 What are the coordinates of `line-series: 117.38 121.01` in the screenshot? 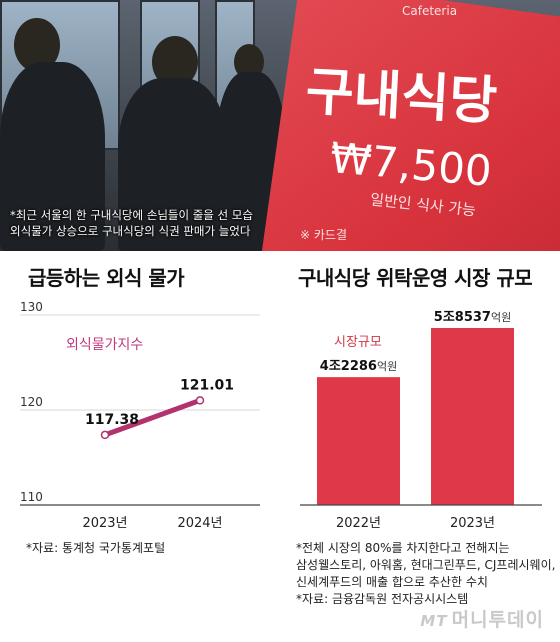 It's located at (159, 408).